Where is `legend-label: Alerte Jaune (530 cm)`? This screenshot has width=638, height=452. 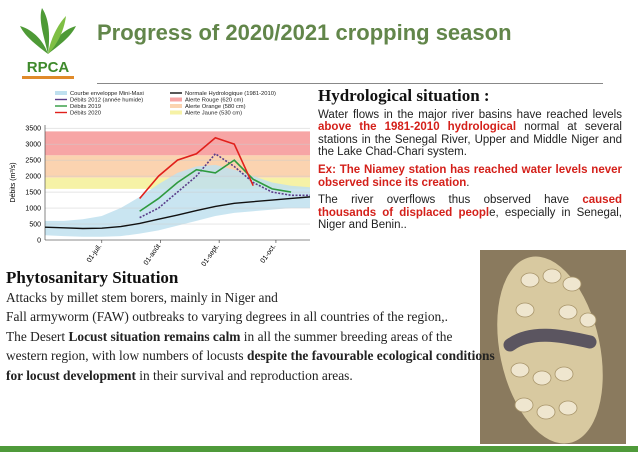 legend-label: Alerte Jaune (530 cm) is located at coordinates (213, 114).